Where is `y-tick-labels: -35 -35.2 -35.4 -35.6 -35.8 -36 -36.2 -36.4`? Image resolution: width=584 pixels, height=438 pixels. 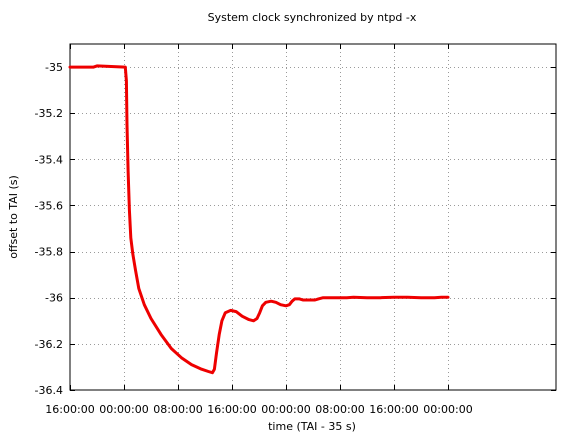 y-tick-labels: -35 -35.2 -35.4 -35.6 -35.8 -36 -36.2 -36.4 is located at coordinates (49, 229).